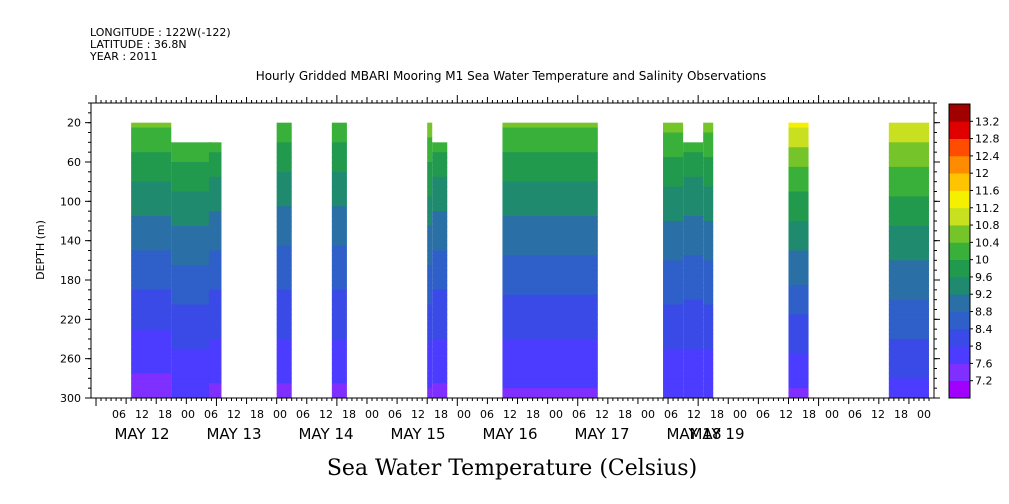  I want to click on colorbar-label: 7.2, so click(984, 381).